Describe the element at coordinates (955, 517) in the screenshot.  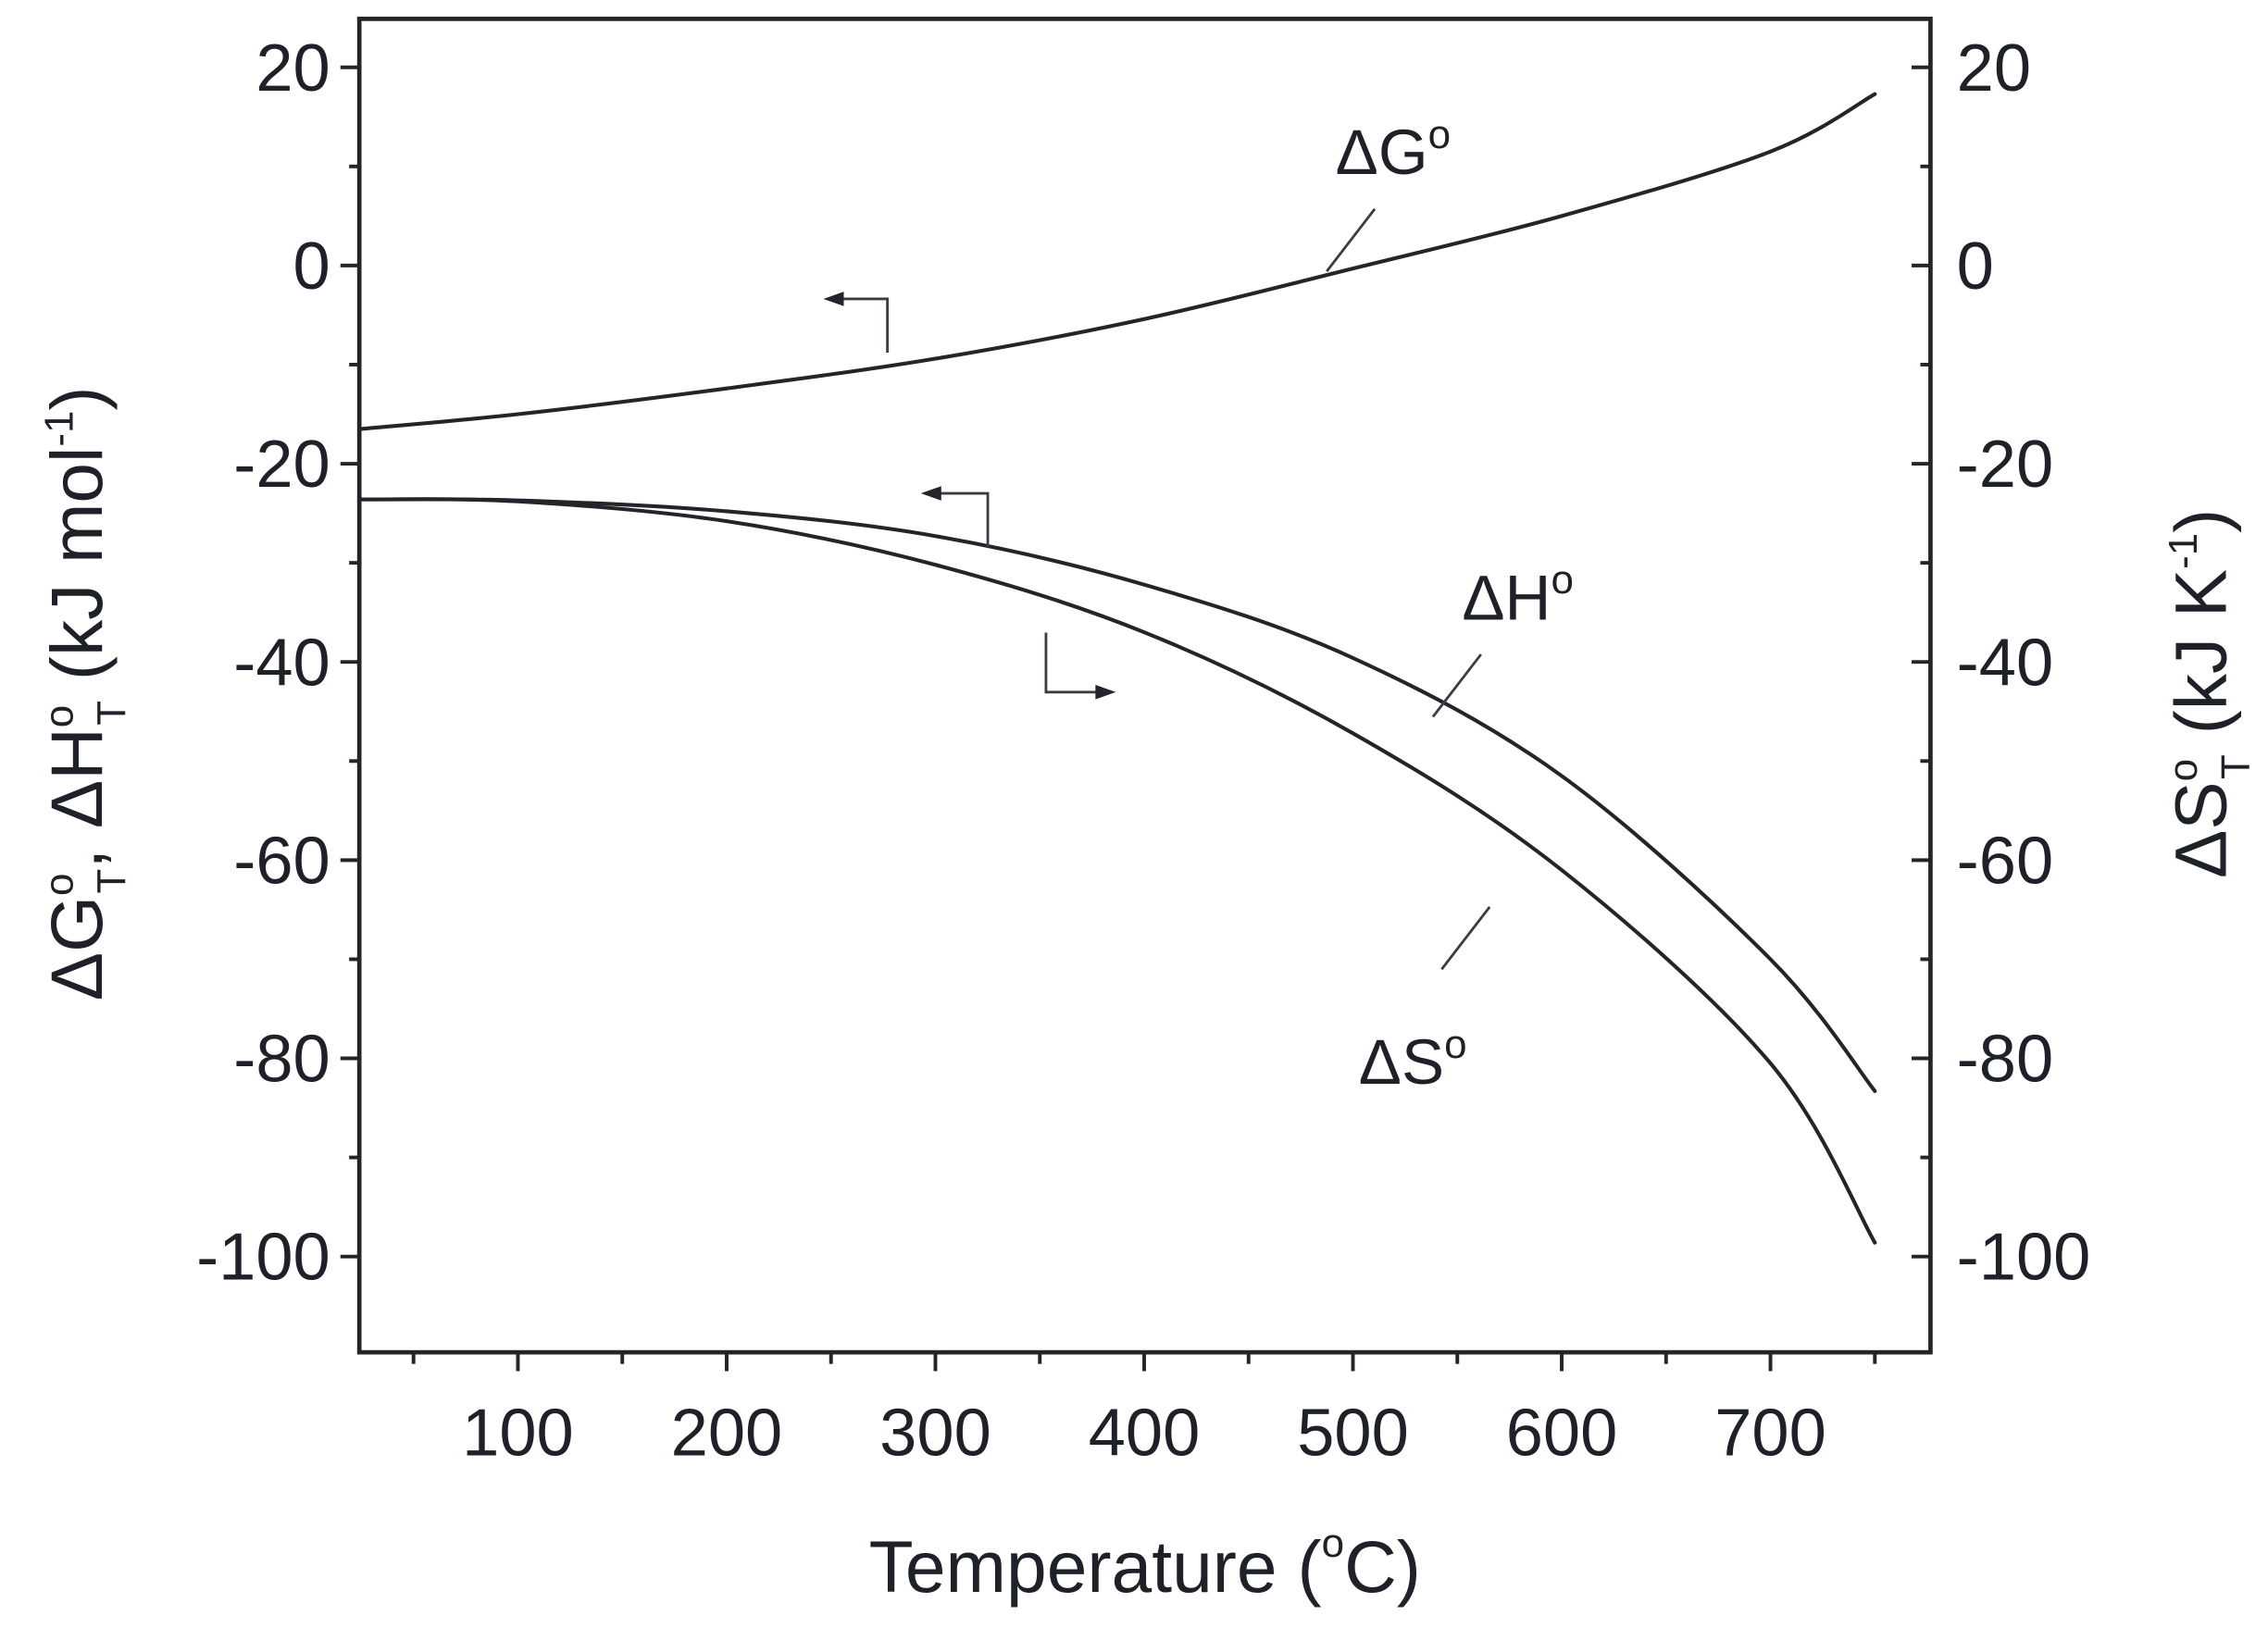
I see `dH-axis-arrow-icon` at that location.